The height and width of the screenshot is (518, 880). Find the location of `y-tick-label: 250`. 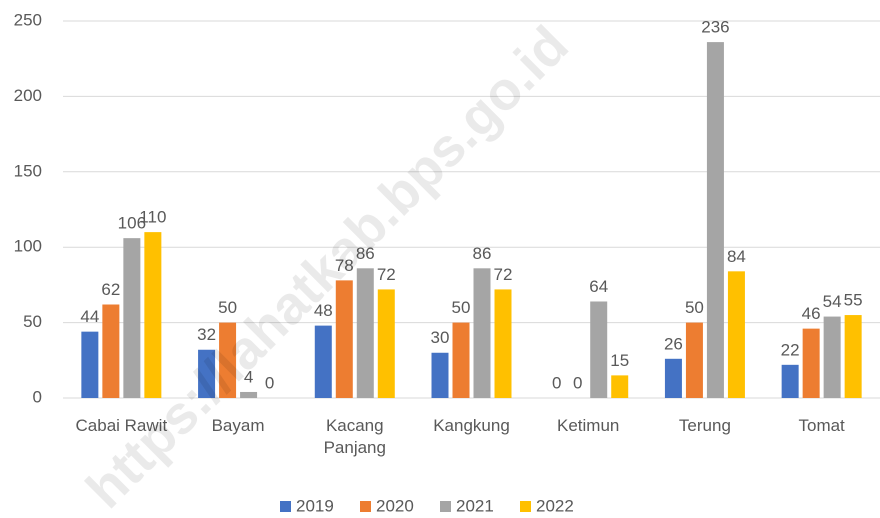

y-tick-label: 250 is located at coordinates (28, 19).